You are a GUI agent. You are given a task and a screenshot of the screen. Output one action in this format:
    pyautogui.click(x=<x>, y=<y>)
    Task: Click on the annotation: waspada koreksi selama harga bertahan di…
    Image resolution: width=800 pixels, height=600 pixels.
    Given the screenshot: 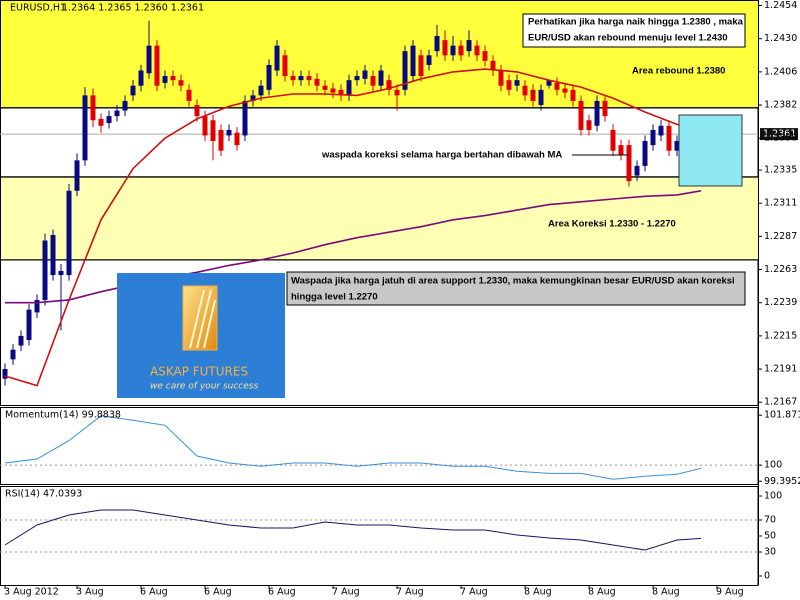 What is the action you would take?
    pyautogui.click(x=441, y=155)
    